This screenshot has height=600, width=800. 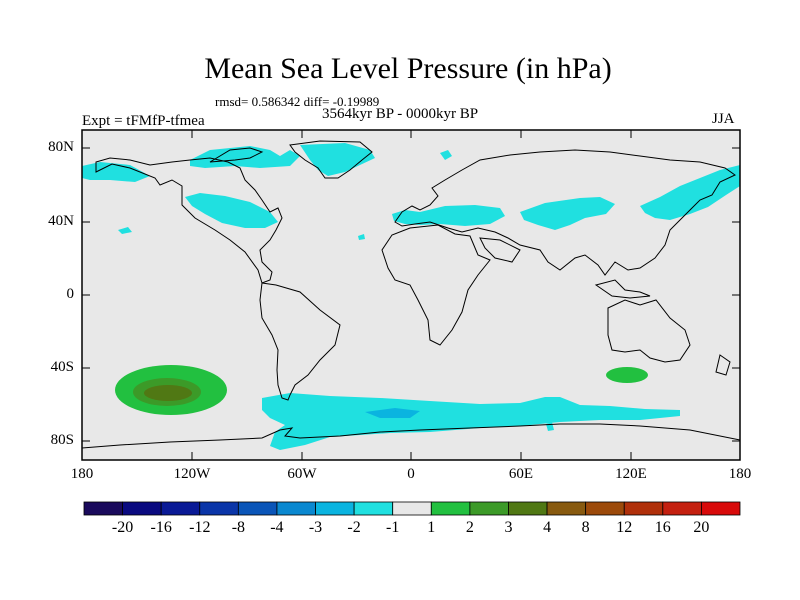 I want to click on colorbar, so click(x=412, y=508).